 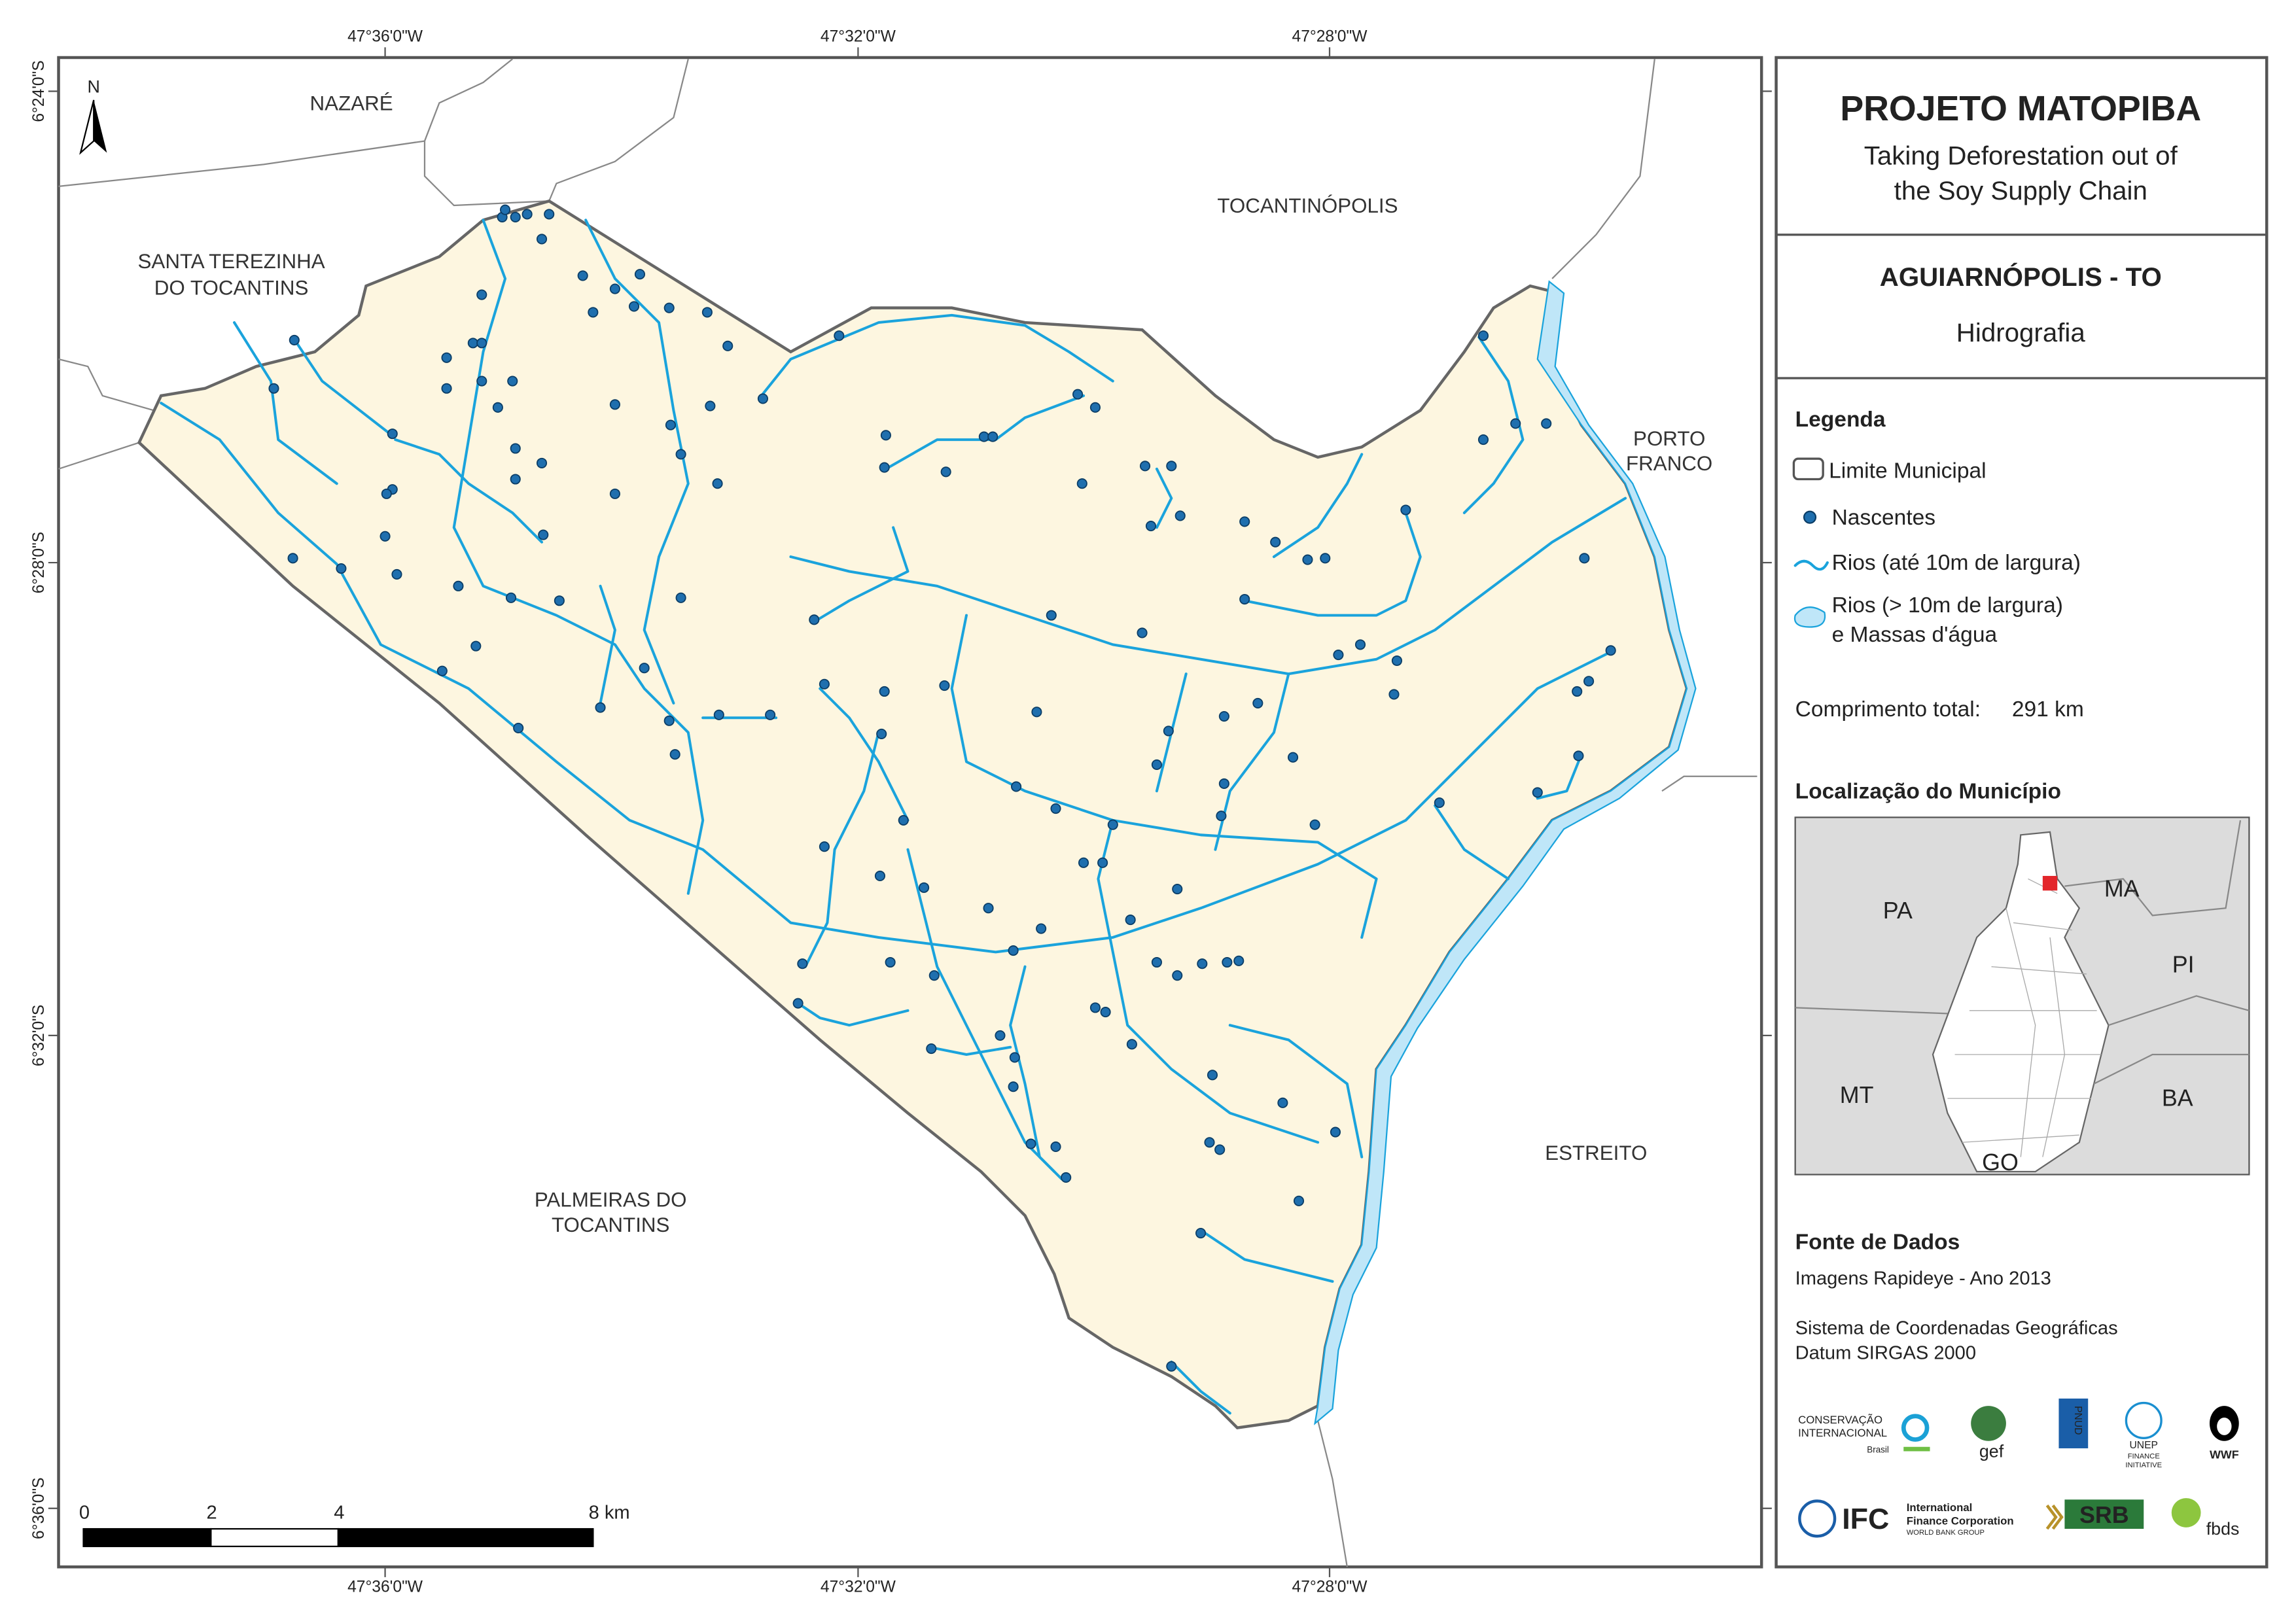 I want to click on title: PROJETO MATOPIBA, so click(x=2020, y=109).